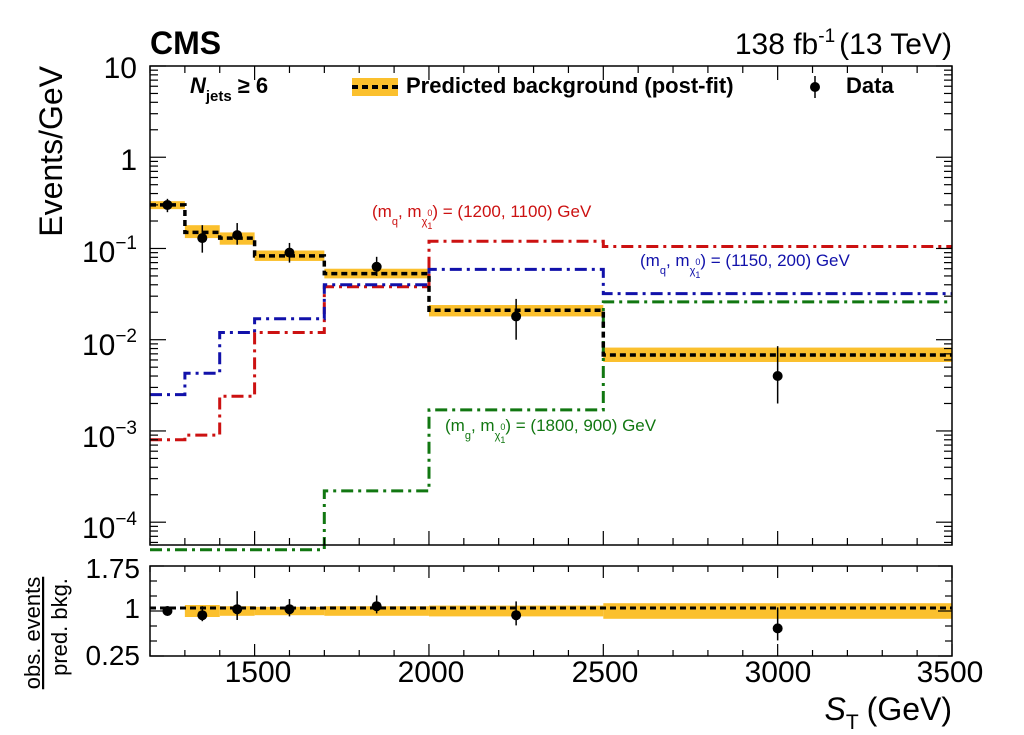  Describe the element at coordinates (128, 160) in the screenshot. I see `y-tick-label: 1` at that location.